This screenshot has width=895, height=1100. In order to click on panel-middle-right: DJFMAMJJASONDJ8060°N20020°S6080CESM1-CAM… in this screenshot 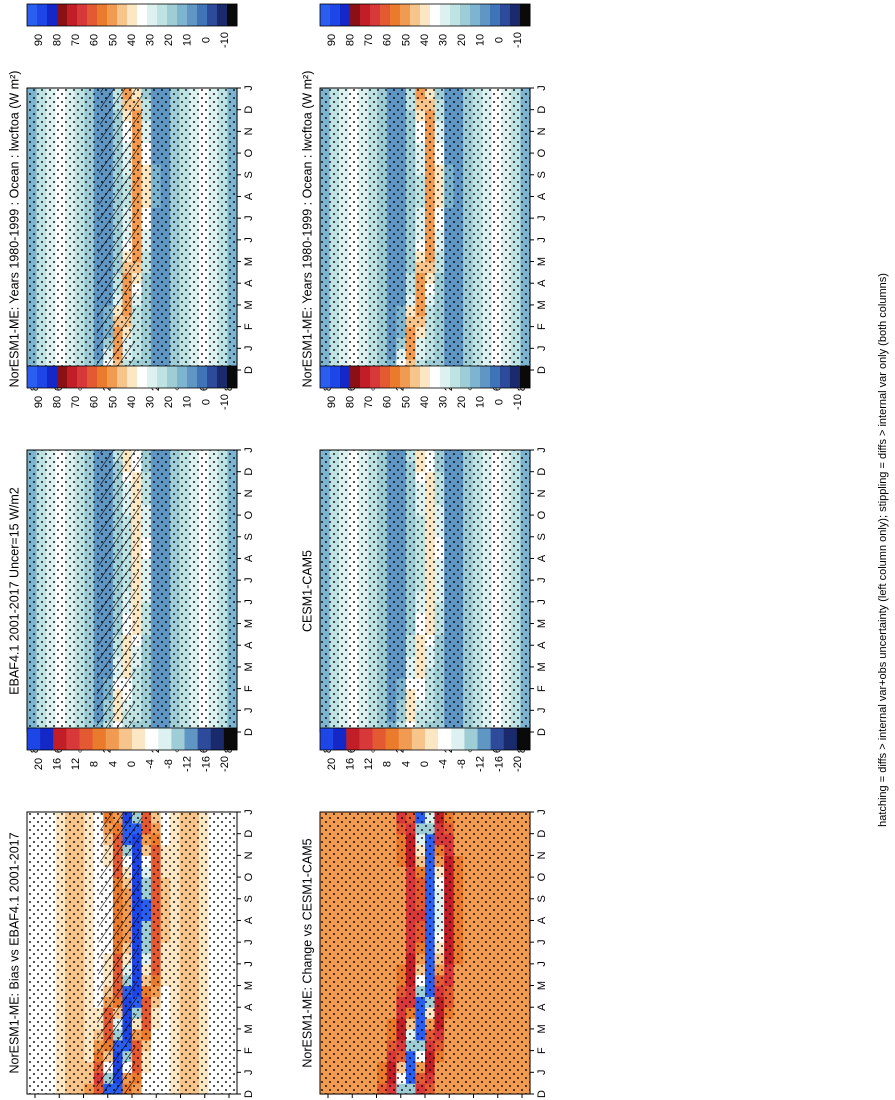, I will do `click(424, 559)`.